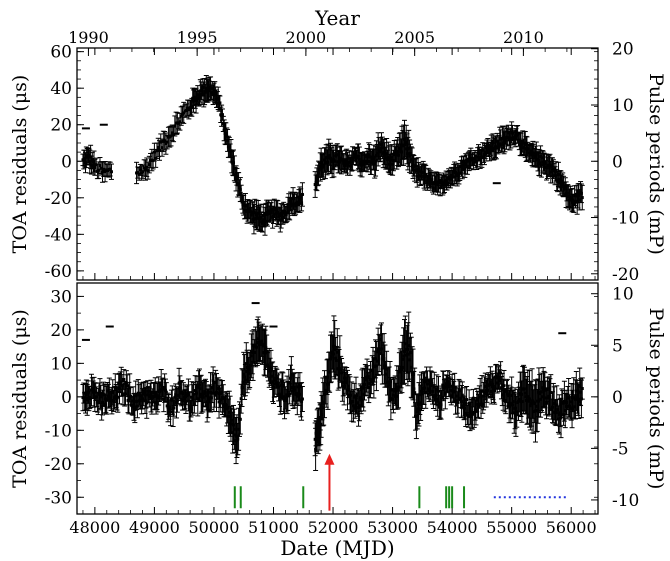 The image size is (670, 561). Describe the element at coordinates (20, 398) in the screenshot. I see `y-axis-label-bottom: TOA residuals (μs)` at that location.